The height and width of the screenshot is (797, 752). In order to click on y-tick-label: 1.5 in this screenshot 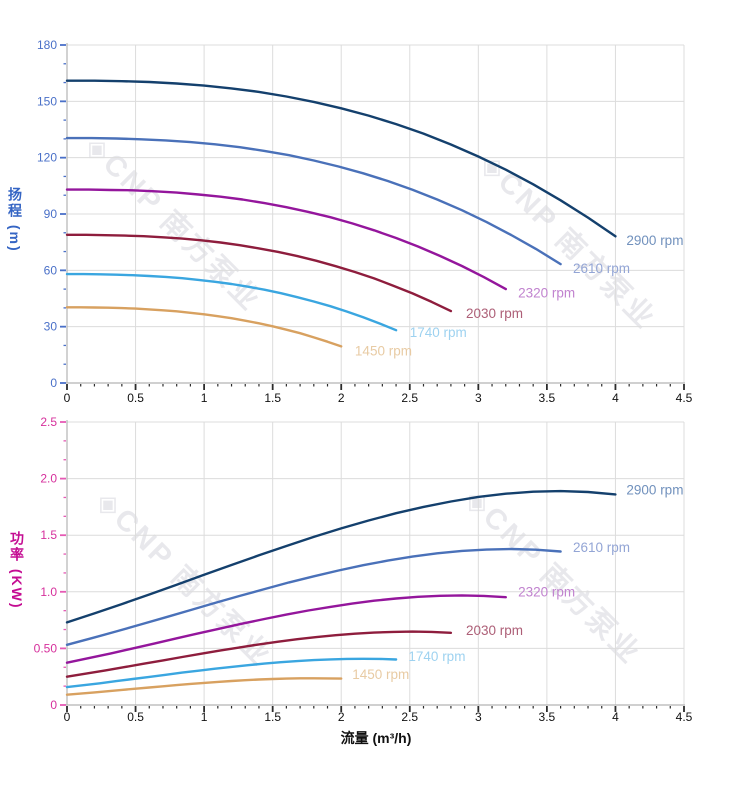, I will do `click(48, 535)`.